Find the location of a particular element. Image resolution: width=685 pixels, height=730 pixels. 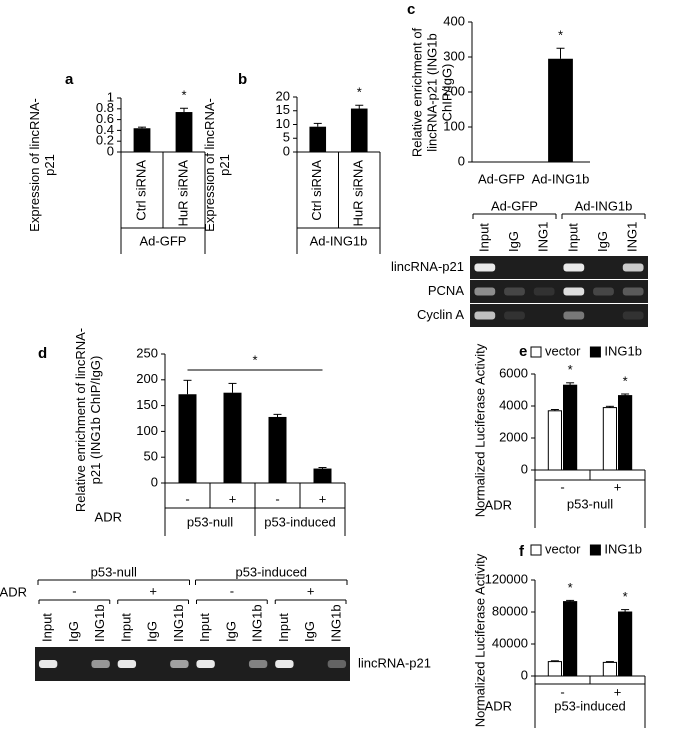

group-label: p53-null is located at coordinates (590, 503).